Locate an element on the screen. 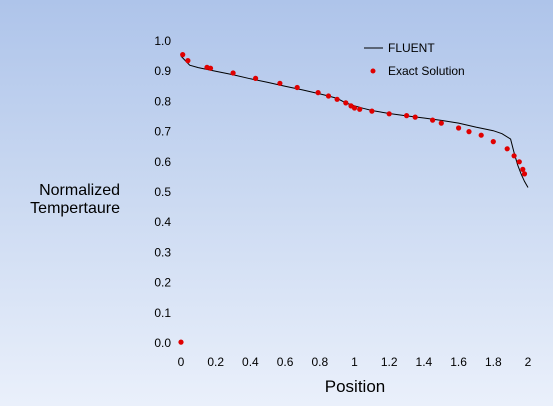 The width and height of the screenshot is (553, 406). legend-label-exact-solution: Exact Solution is located at coordinates (426, 71).